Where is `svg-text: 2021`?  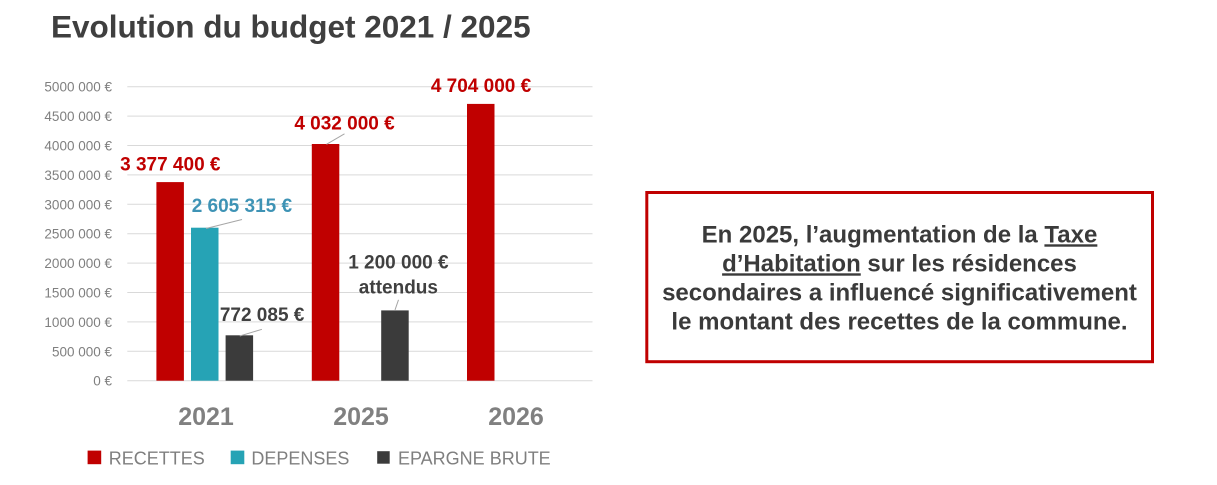 svg-text: 2021 is located at coordinates (206, 417).